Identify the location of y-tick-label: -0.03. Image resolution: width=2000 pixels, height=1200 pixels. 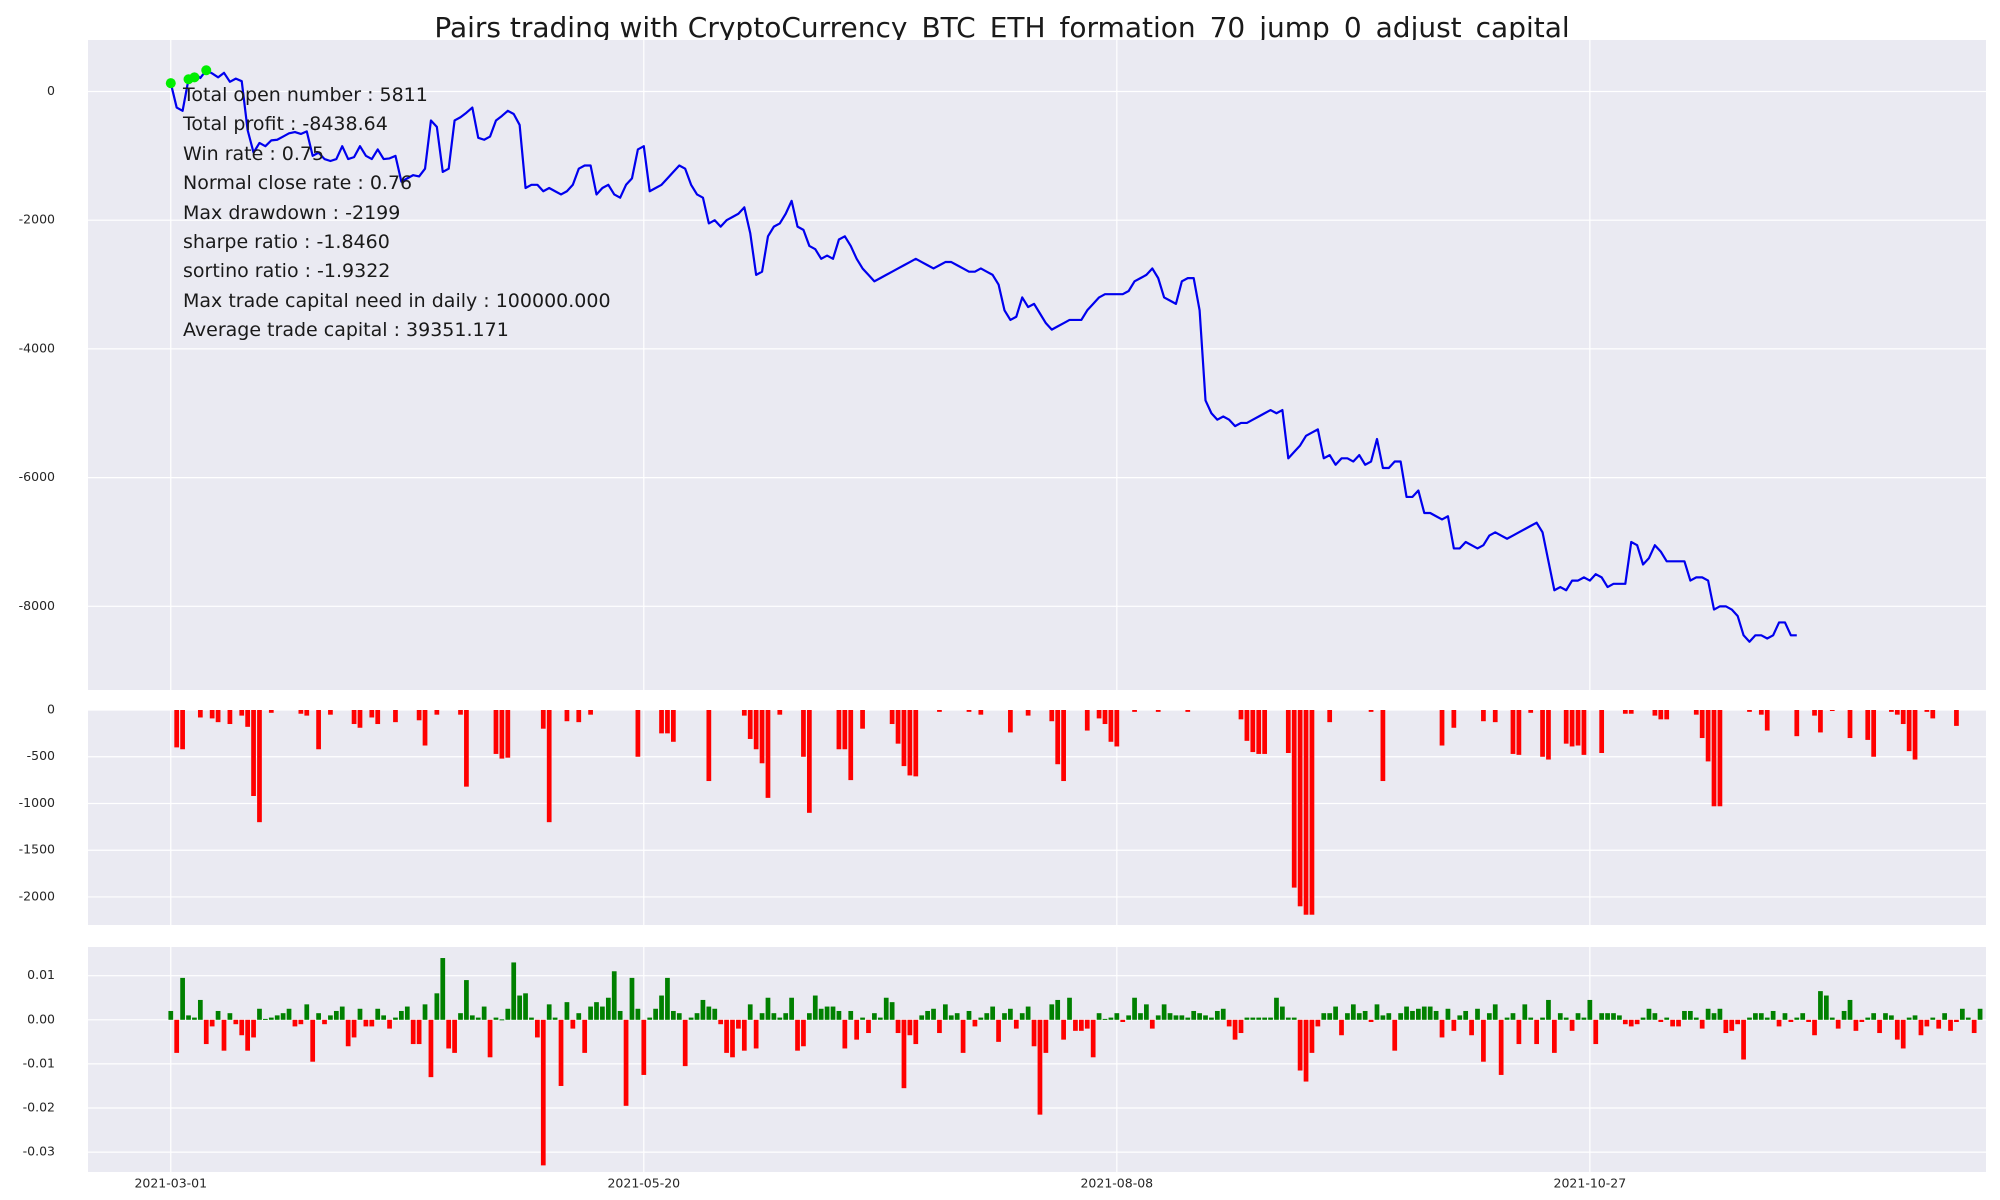
(39, 1151).